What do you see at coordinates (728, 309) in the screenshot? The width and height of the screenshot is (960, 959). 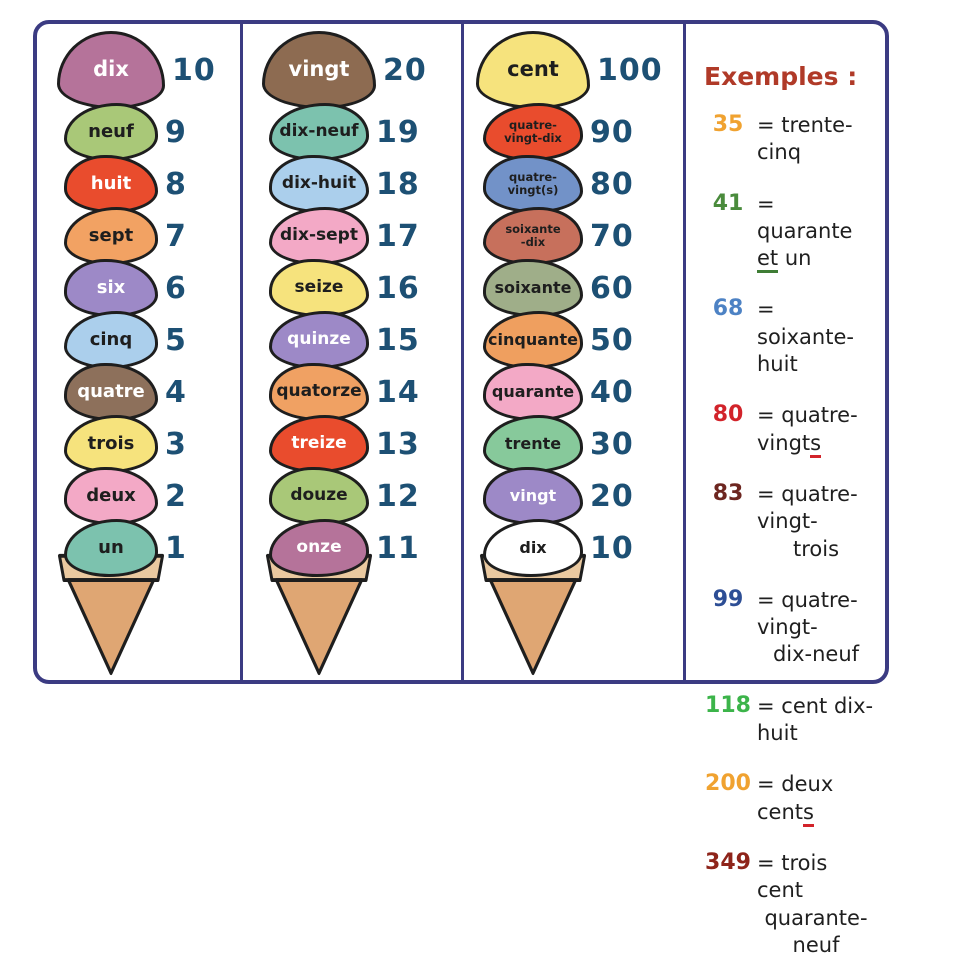 I see `example-number: 68` at bounding box center [728, 309].